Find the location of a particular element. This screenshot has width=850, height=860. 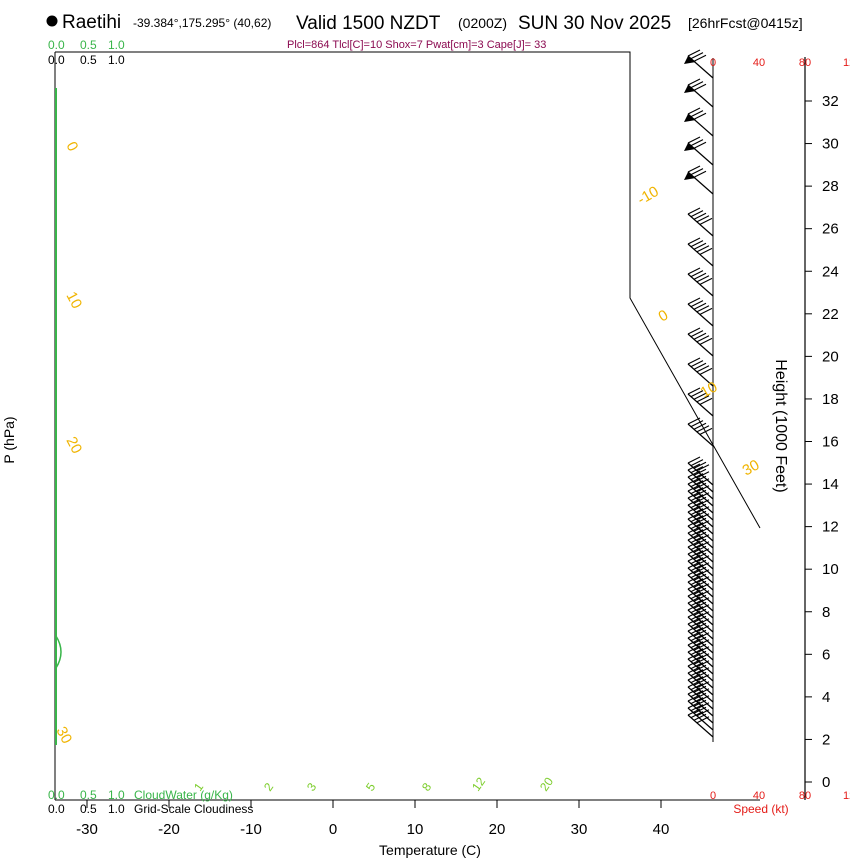

speed-tick-top-0: 0 is located at coordinates (713, 63).